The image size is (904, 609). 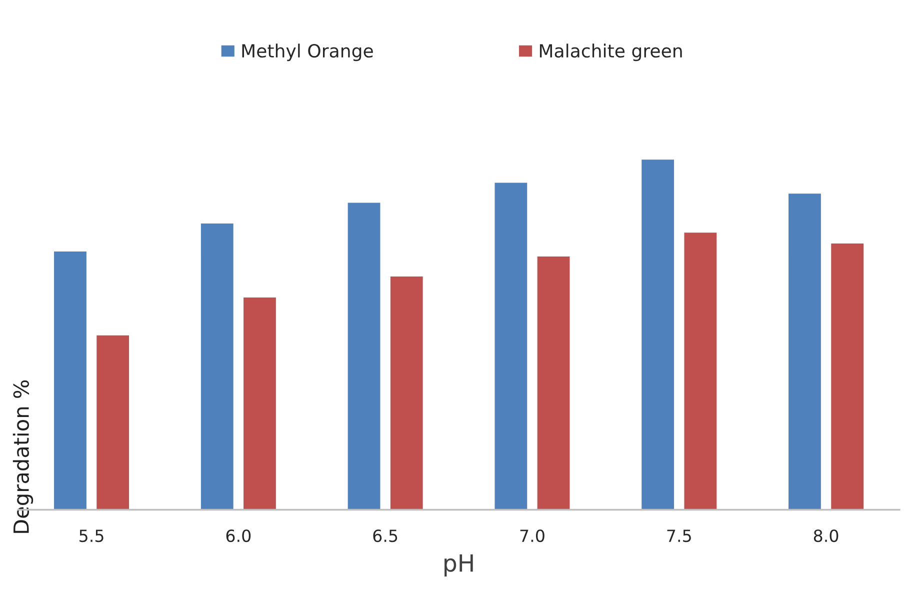 What do you see at coordinates (611, 53) in the screenshot?
I see `legend-label: Malachite green` at bounding box center [611, 53].